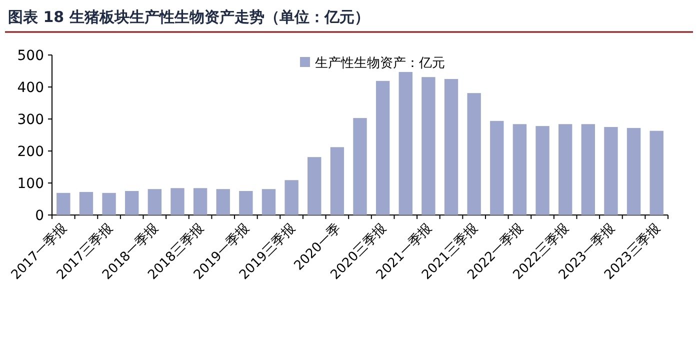  What do you see at coordinates (39, 216) in the screenshot?
I see `y-tick-label: 0` at bounding box center [39, 216].